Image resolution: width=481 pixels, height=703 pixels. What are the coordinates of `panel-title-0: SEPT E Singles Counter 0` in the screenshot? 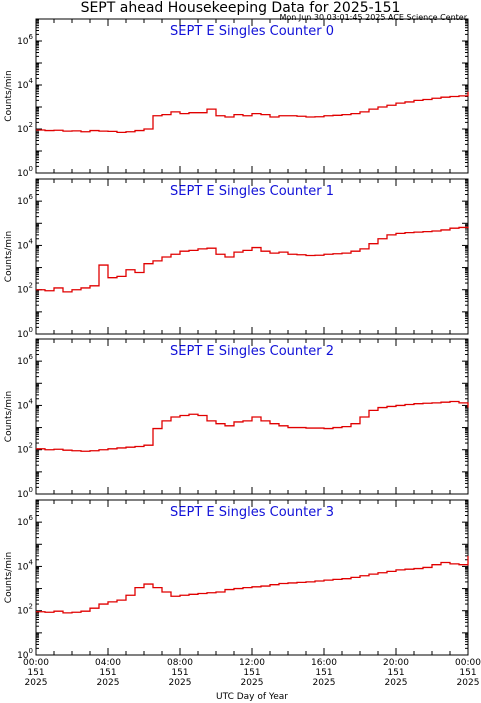 It's located at (252, 31).